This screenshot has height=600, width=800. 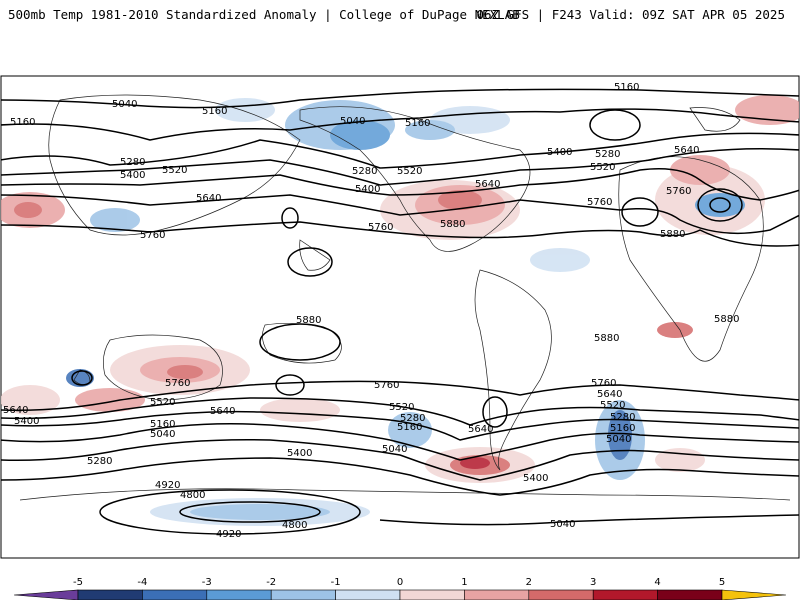 I want to click on colorbar-tick-label: -3, so click(x=207, y=582).